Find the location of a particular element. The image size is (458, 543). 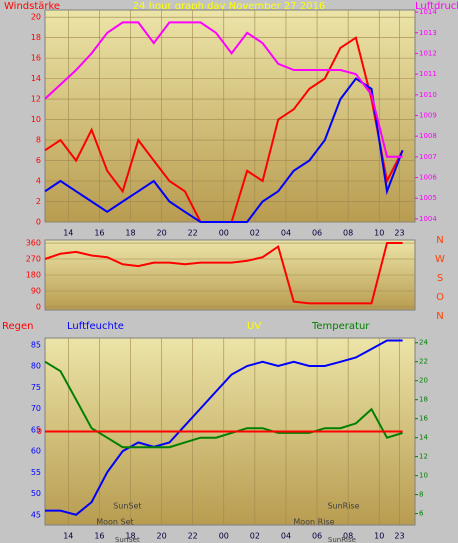

y2-tick-label: 1014 is located at coordinates (428, 12).